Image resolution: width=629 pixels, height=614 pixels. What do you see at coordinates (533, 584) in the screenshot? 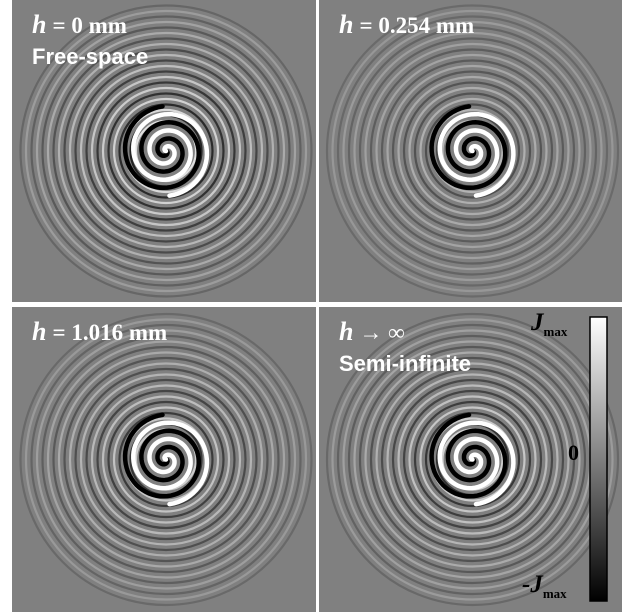
I see `colorbar-min-symbol: -J` at bounding box center [533, 584].